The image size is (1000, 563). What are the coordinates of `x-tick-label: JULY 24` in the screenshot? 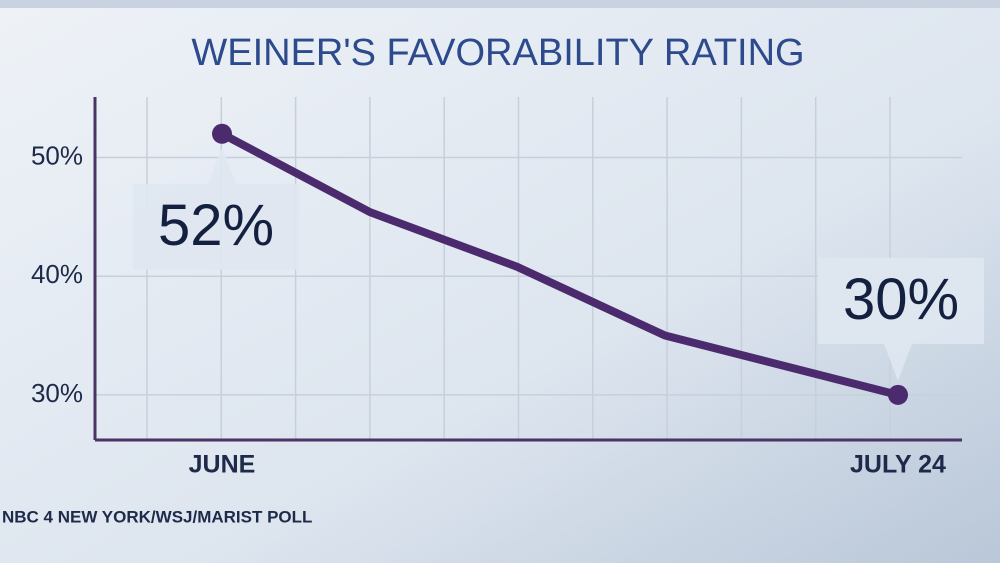 It's located at (898, 465).